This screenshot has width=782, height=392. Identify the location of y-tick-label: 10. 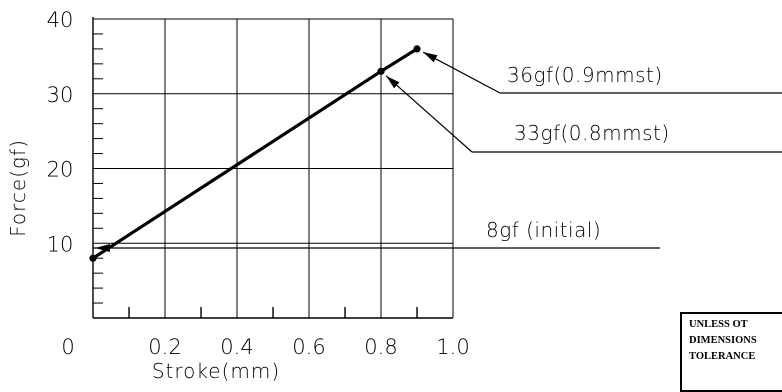
(60, 244).